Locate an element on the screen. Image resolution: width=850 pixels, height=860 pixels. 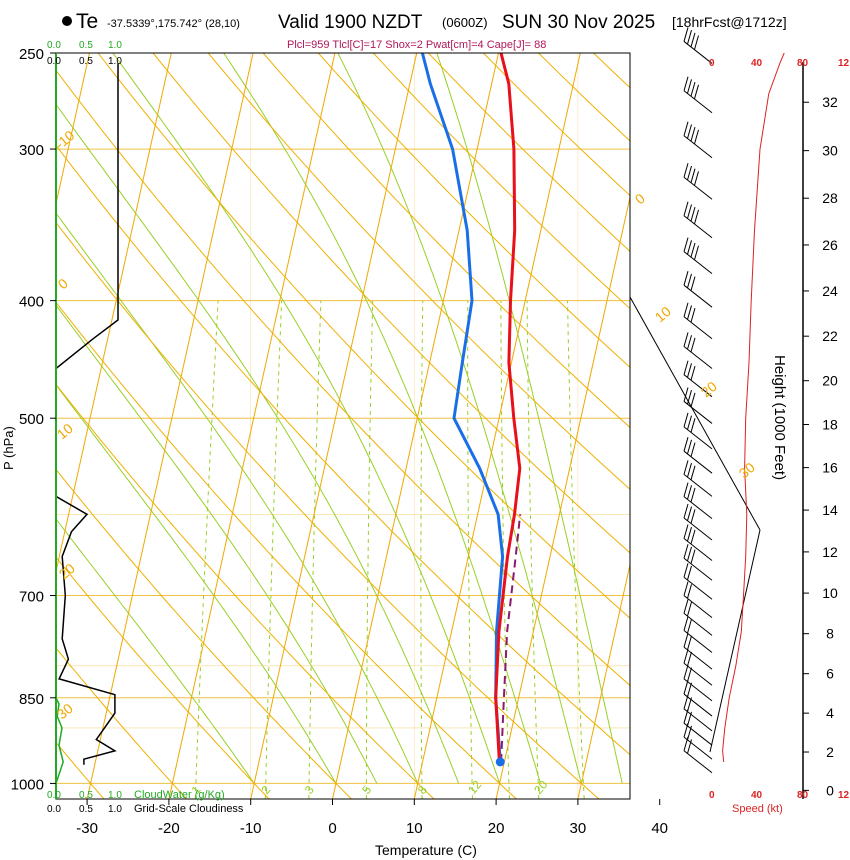
speed-bottom-tick-3: 12 is located at coordinates (844, 795).